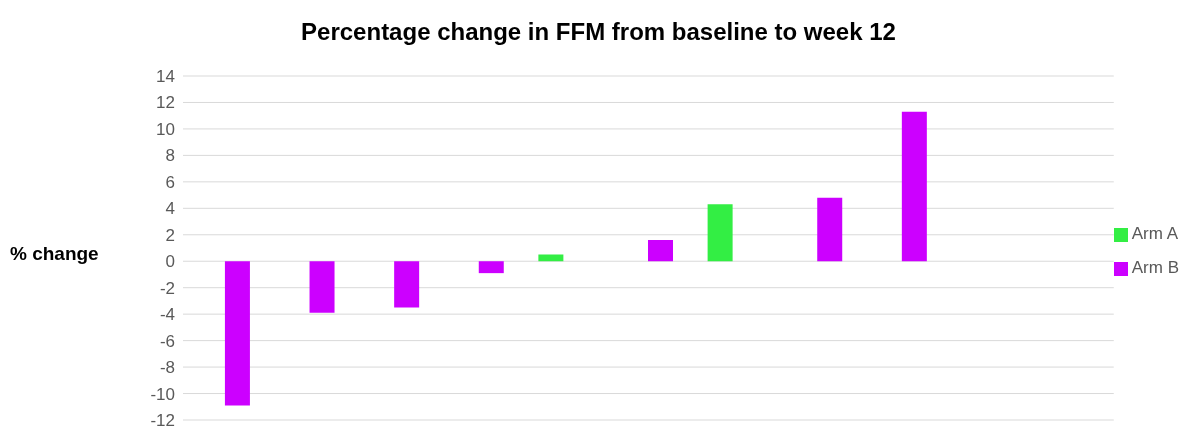 The width and height of the screenshot is (1197, 443). I want to click on y-tick-label: -2, so click(167, 288).